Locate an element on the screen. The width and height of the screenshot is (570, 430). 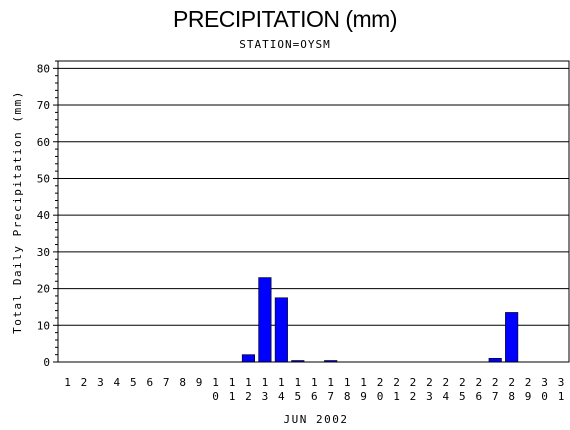
x-axis-label: JUN 2002 is located at coordinates (316, 419).